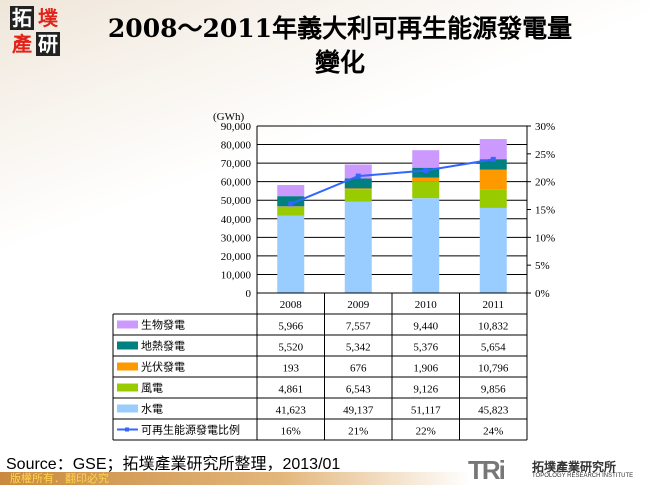 Image resolution: width=650 pixels, height=486 pixels. What do you see at coordinates (493, 327) in the screenshot?
I see `table-cell: 10,832` at bounding box center [493, 327].